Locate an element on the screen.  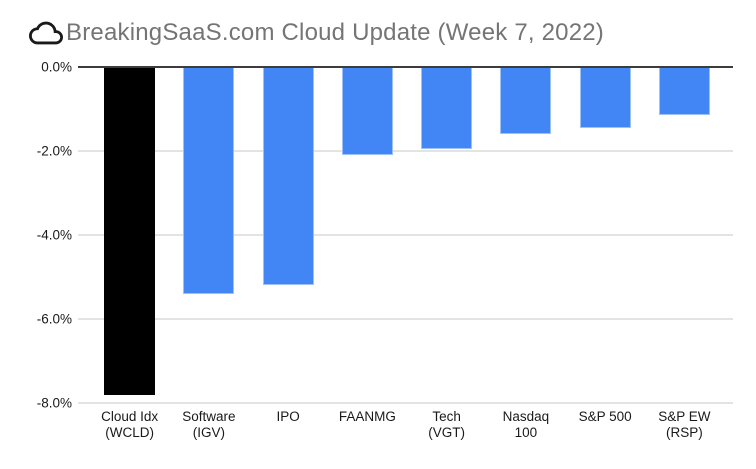
x-category-label: S&P 500 is located at coordinates (605, 416).